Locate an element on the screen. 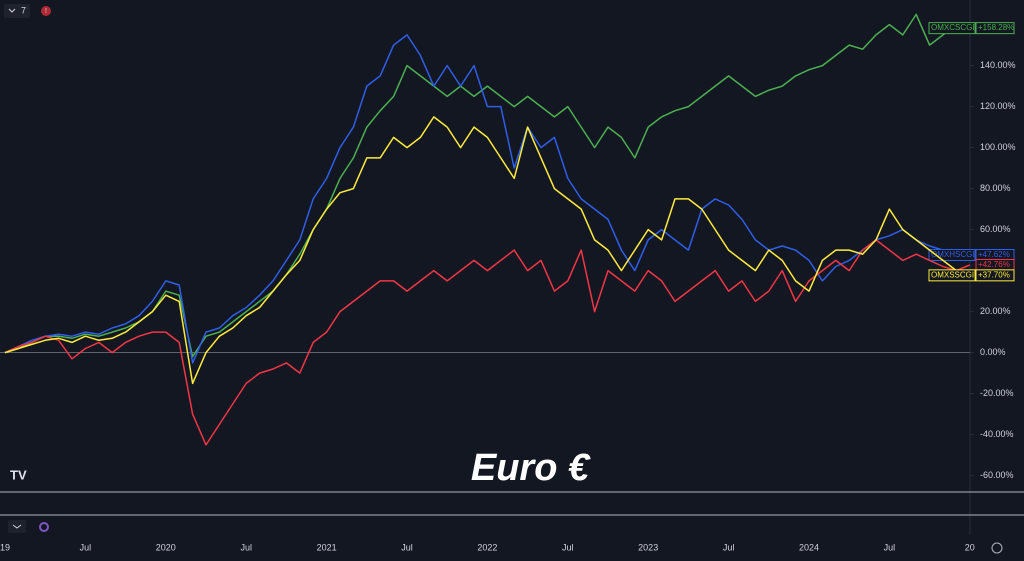 Image resolution: width=1024 pixels, height=561 pixels. y-tick-label: 60.00% is located at coordinates (995, 229).